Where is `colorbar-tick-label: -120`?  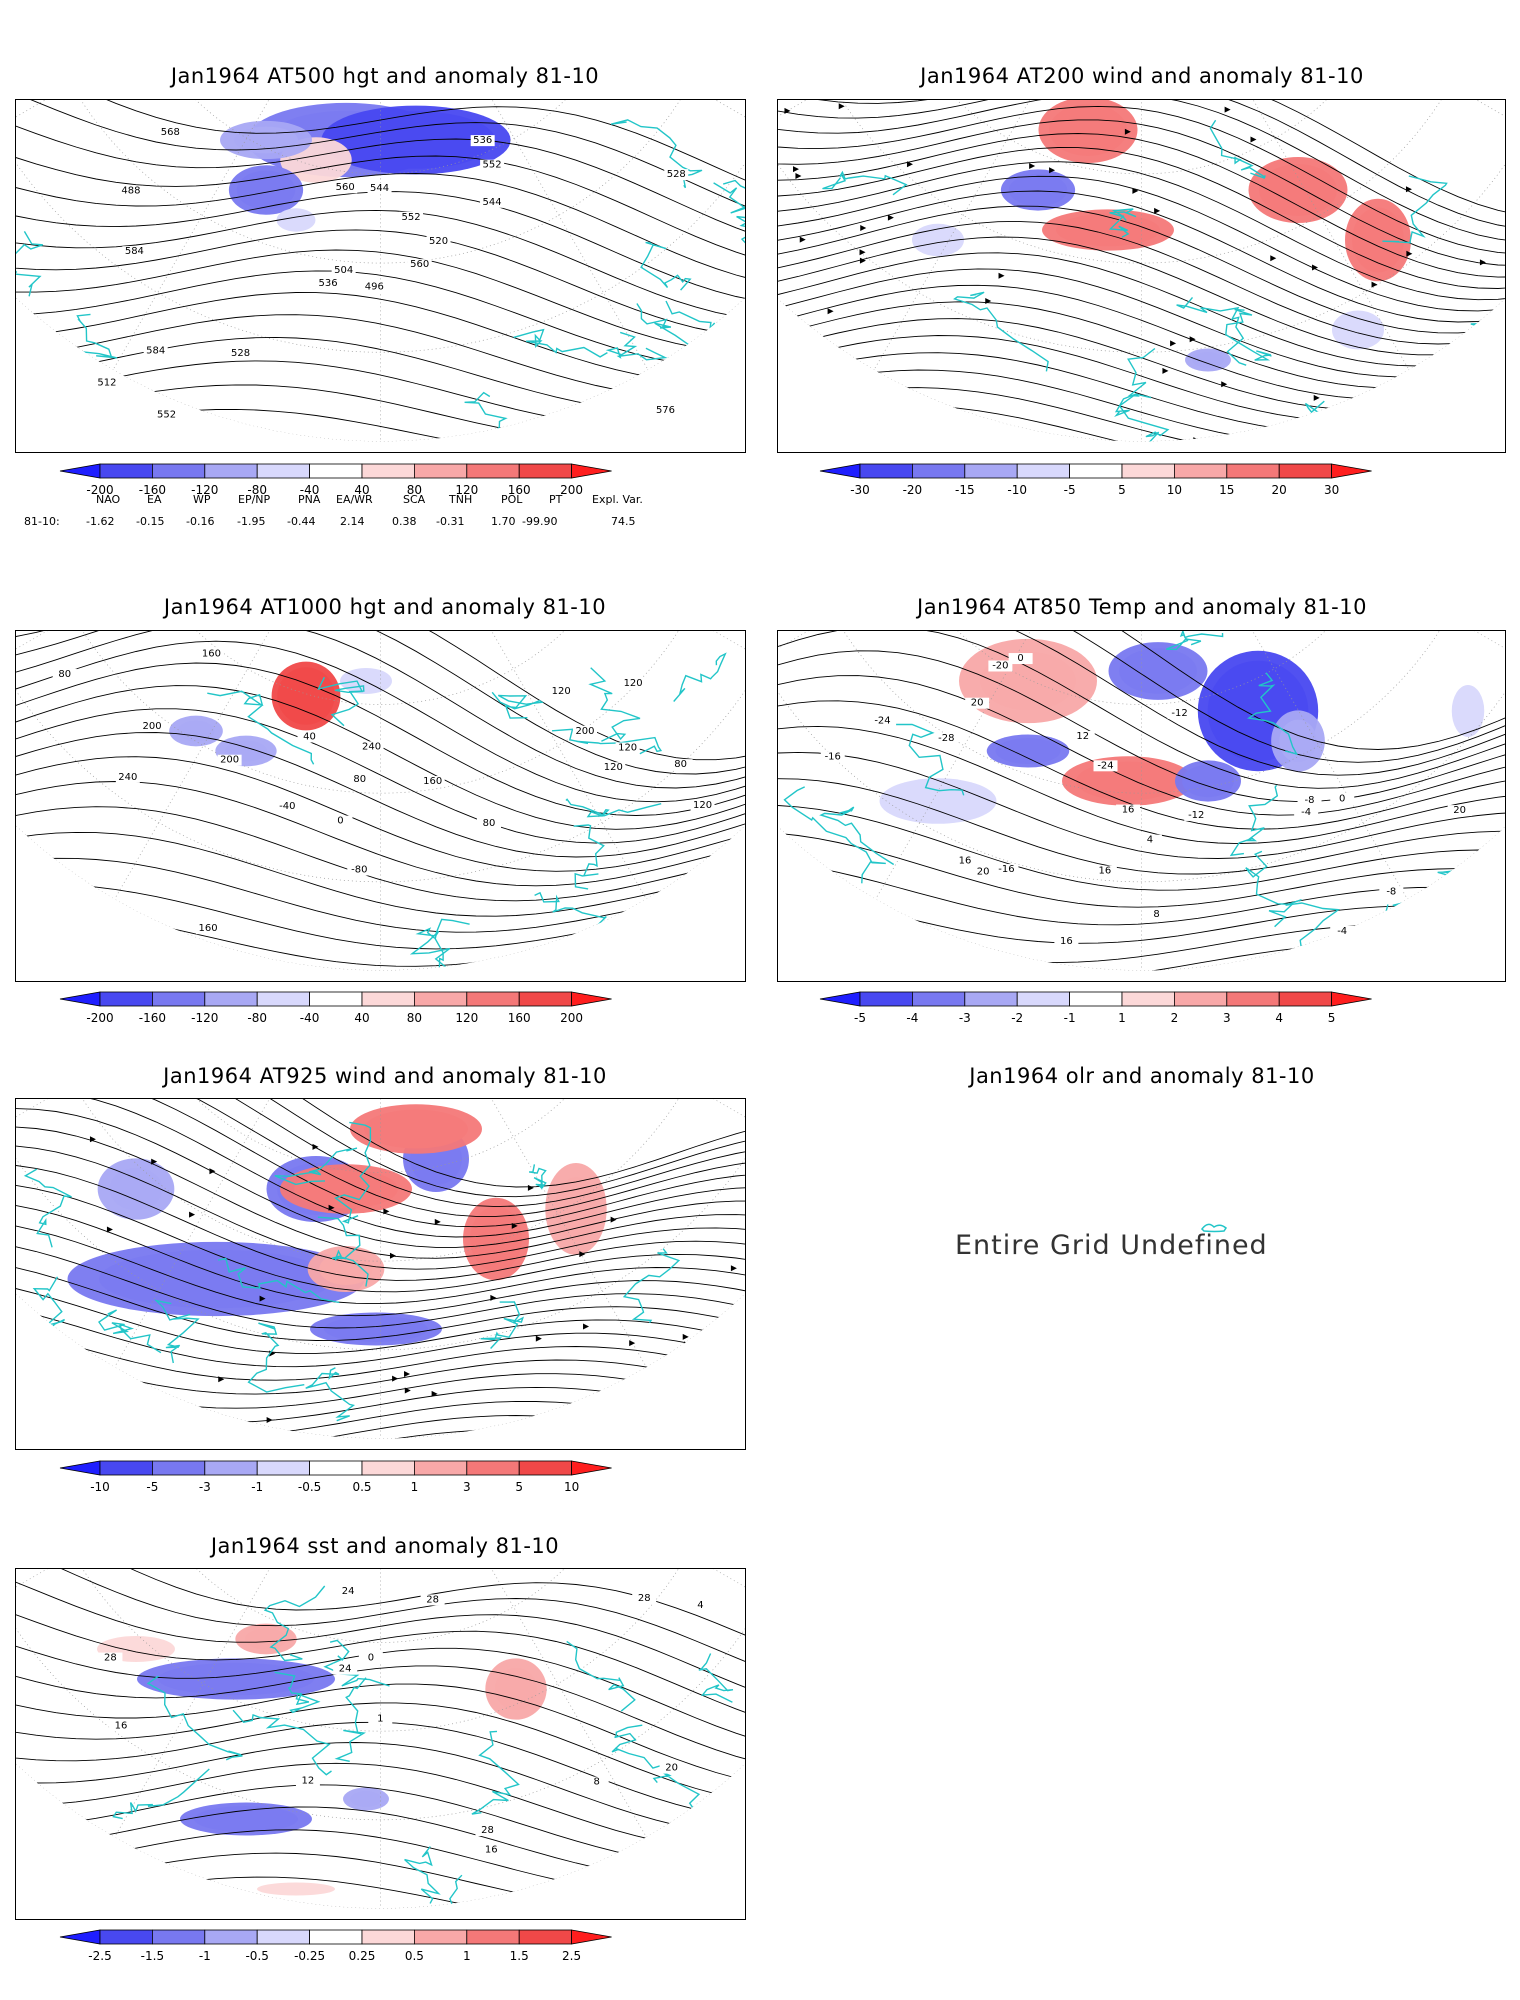
colorbar-tick-label: -120 is located at coordinates (205, 1018).